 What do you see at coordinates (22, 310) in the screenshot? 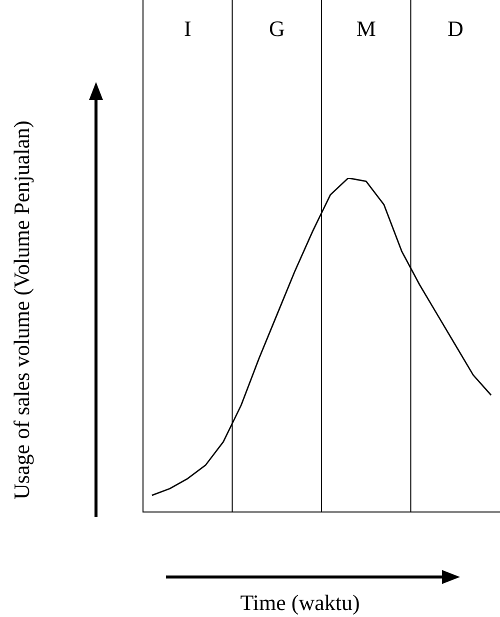
I see `y-axis-title: Usage of sales volume (Volume Penjualan)` at bounding box center [22, 310].